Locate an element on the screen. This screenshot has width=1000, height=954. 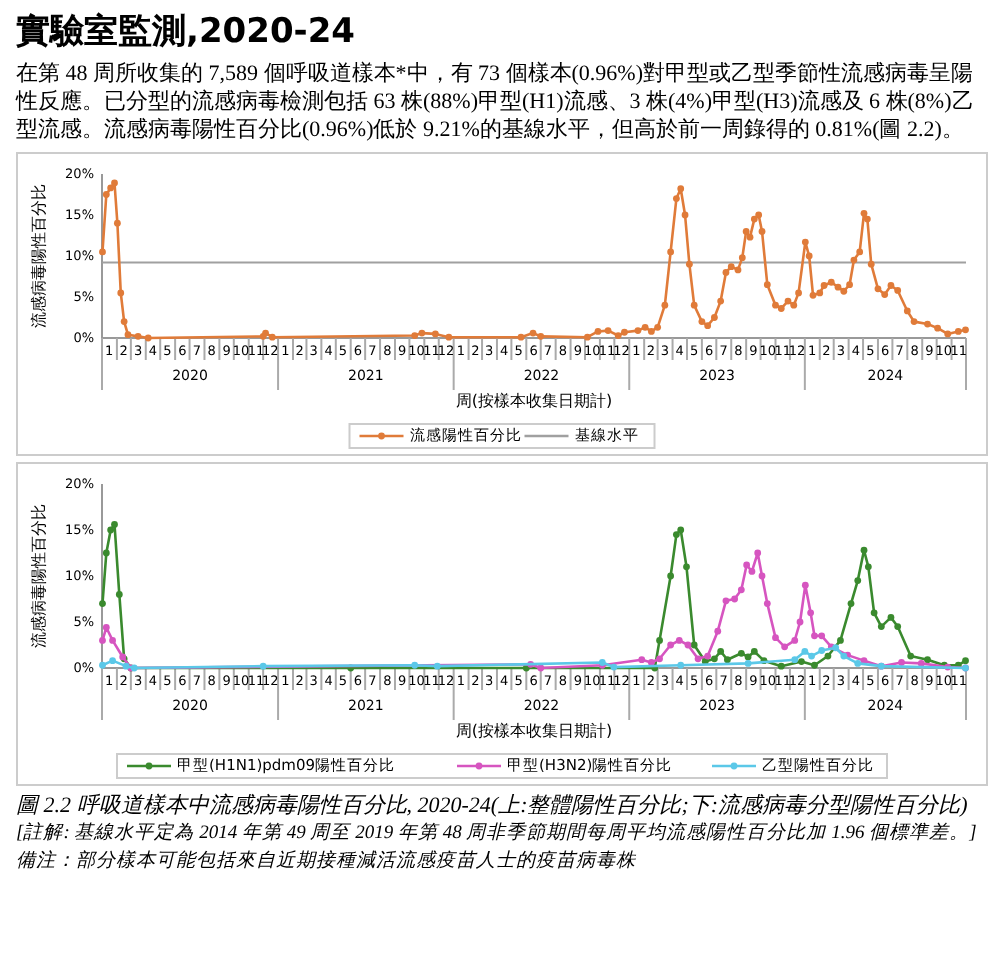
caption: 圖 2.2 呼吸道樣本中流感病毒陽性百分比, 2020-24(上:整體陽性百分比;下:流感病毒分型陽性百分比) is located at coordinates (493, 806).